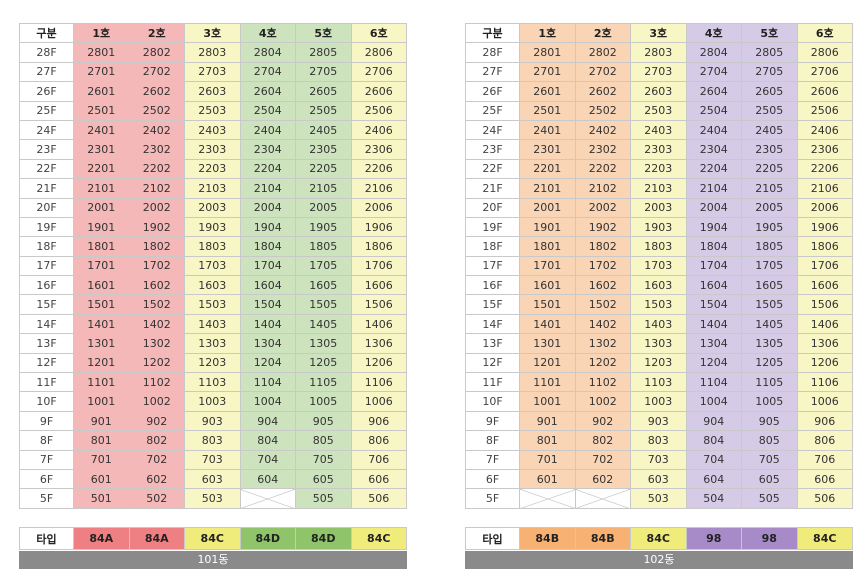 This screenshot has width=864, height=586. Describe the element at coordinates (213, 52) in the screenshot. I see `floor-row: 28F 2801 2802 2803 2804 2805 2806` at that location.